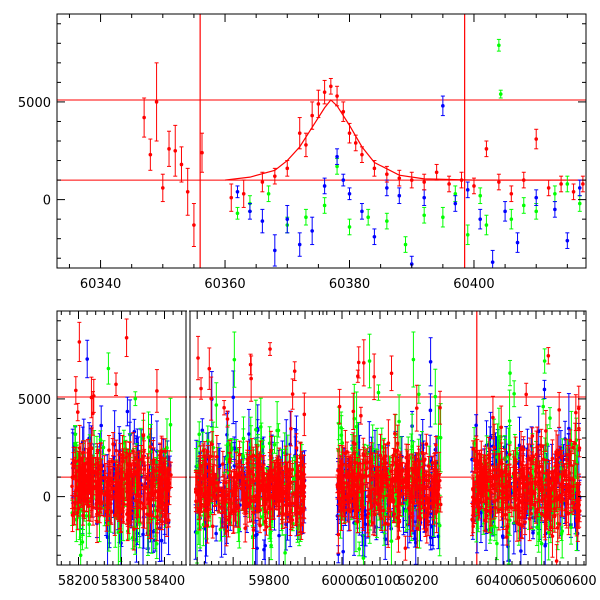 This screenshot has height=600, width=600. Describe the element at coordinates (405, 140) in the screenshot. I see `model-curve` at that location.